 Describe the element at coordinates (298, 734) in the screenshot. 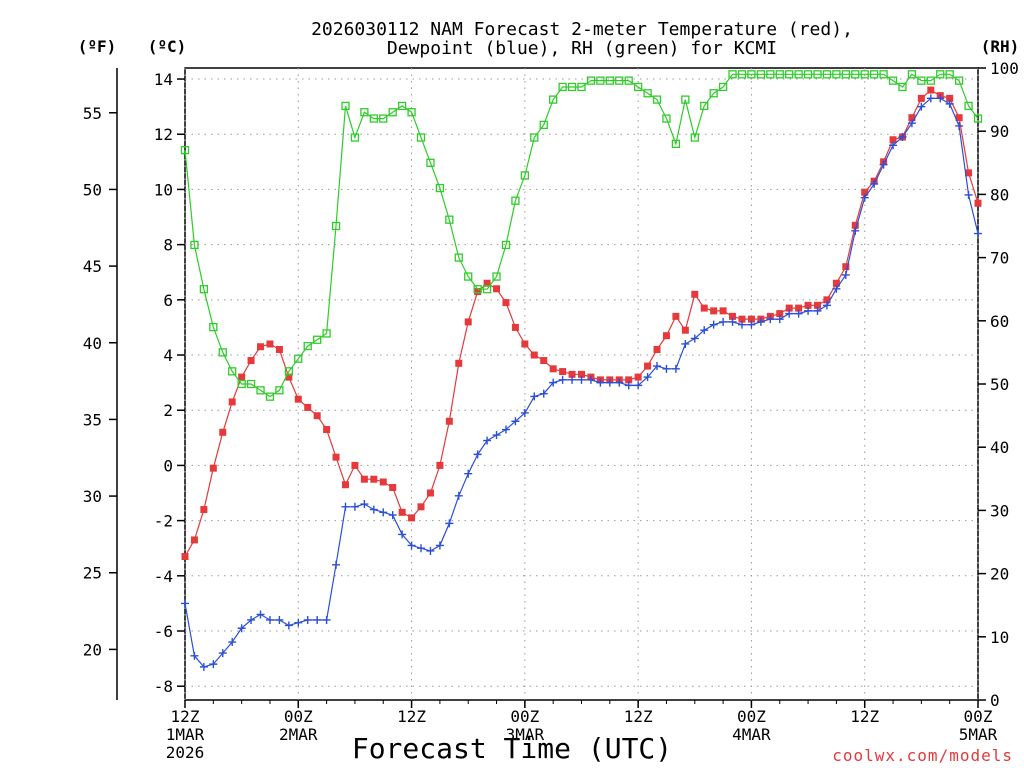

I see `x-tick-label: 2MAR` at that location.